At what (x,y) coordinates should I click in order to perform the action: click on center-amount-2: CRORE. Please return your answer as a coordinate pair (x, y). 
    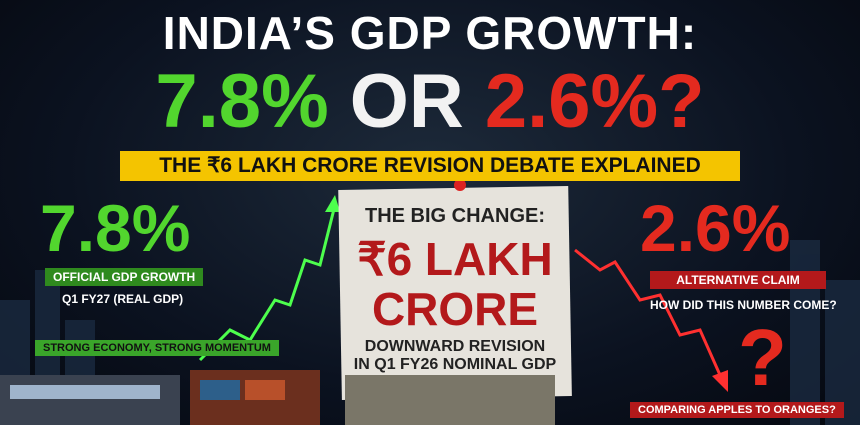
    Looking at the image, I should click on (455, 309).